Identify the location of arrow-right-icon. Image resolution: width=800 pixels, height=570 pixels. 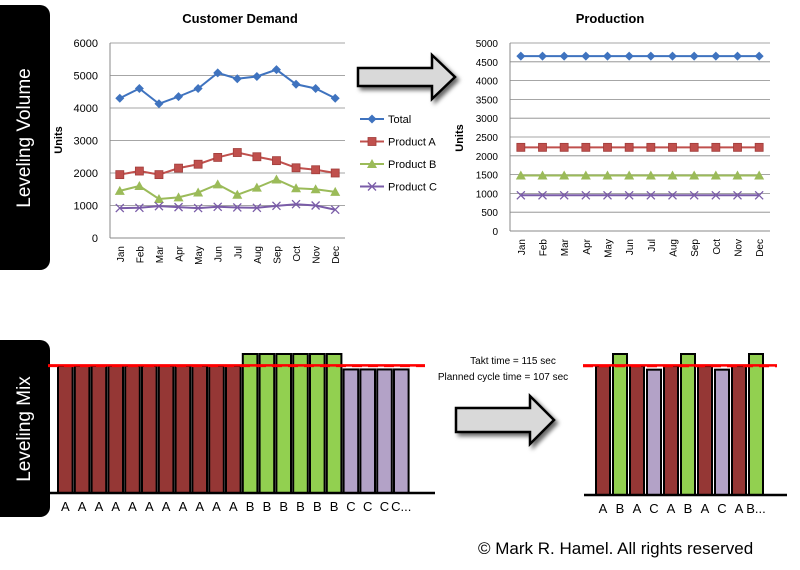
(406, 77).